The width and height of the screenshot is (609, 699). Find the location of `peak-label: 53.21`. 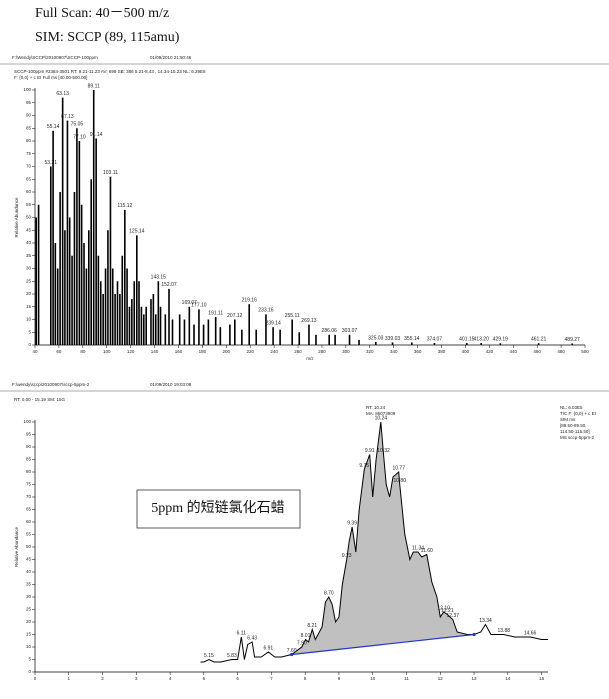

peak-label: 53.21 is located at coordinates (51, 163).